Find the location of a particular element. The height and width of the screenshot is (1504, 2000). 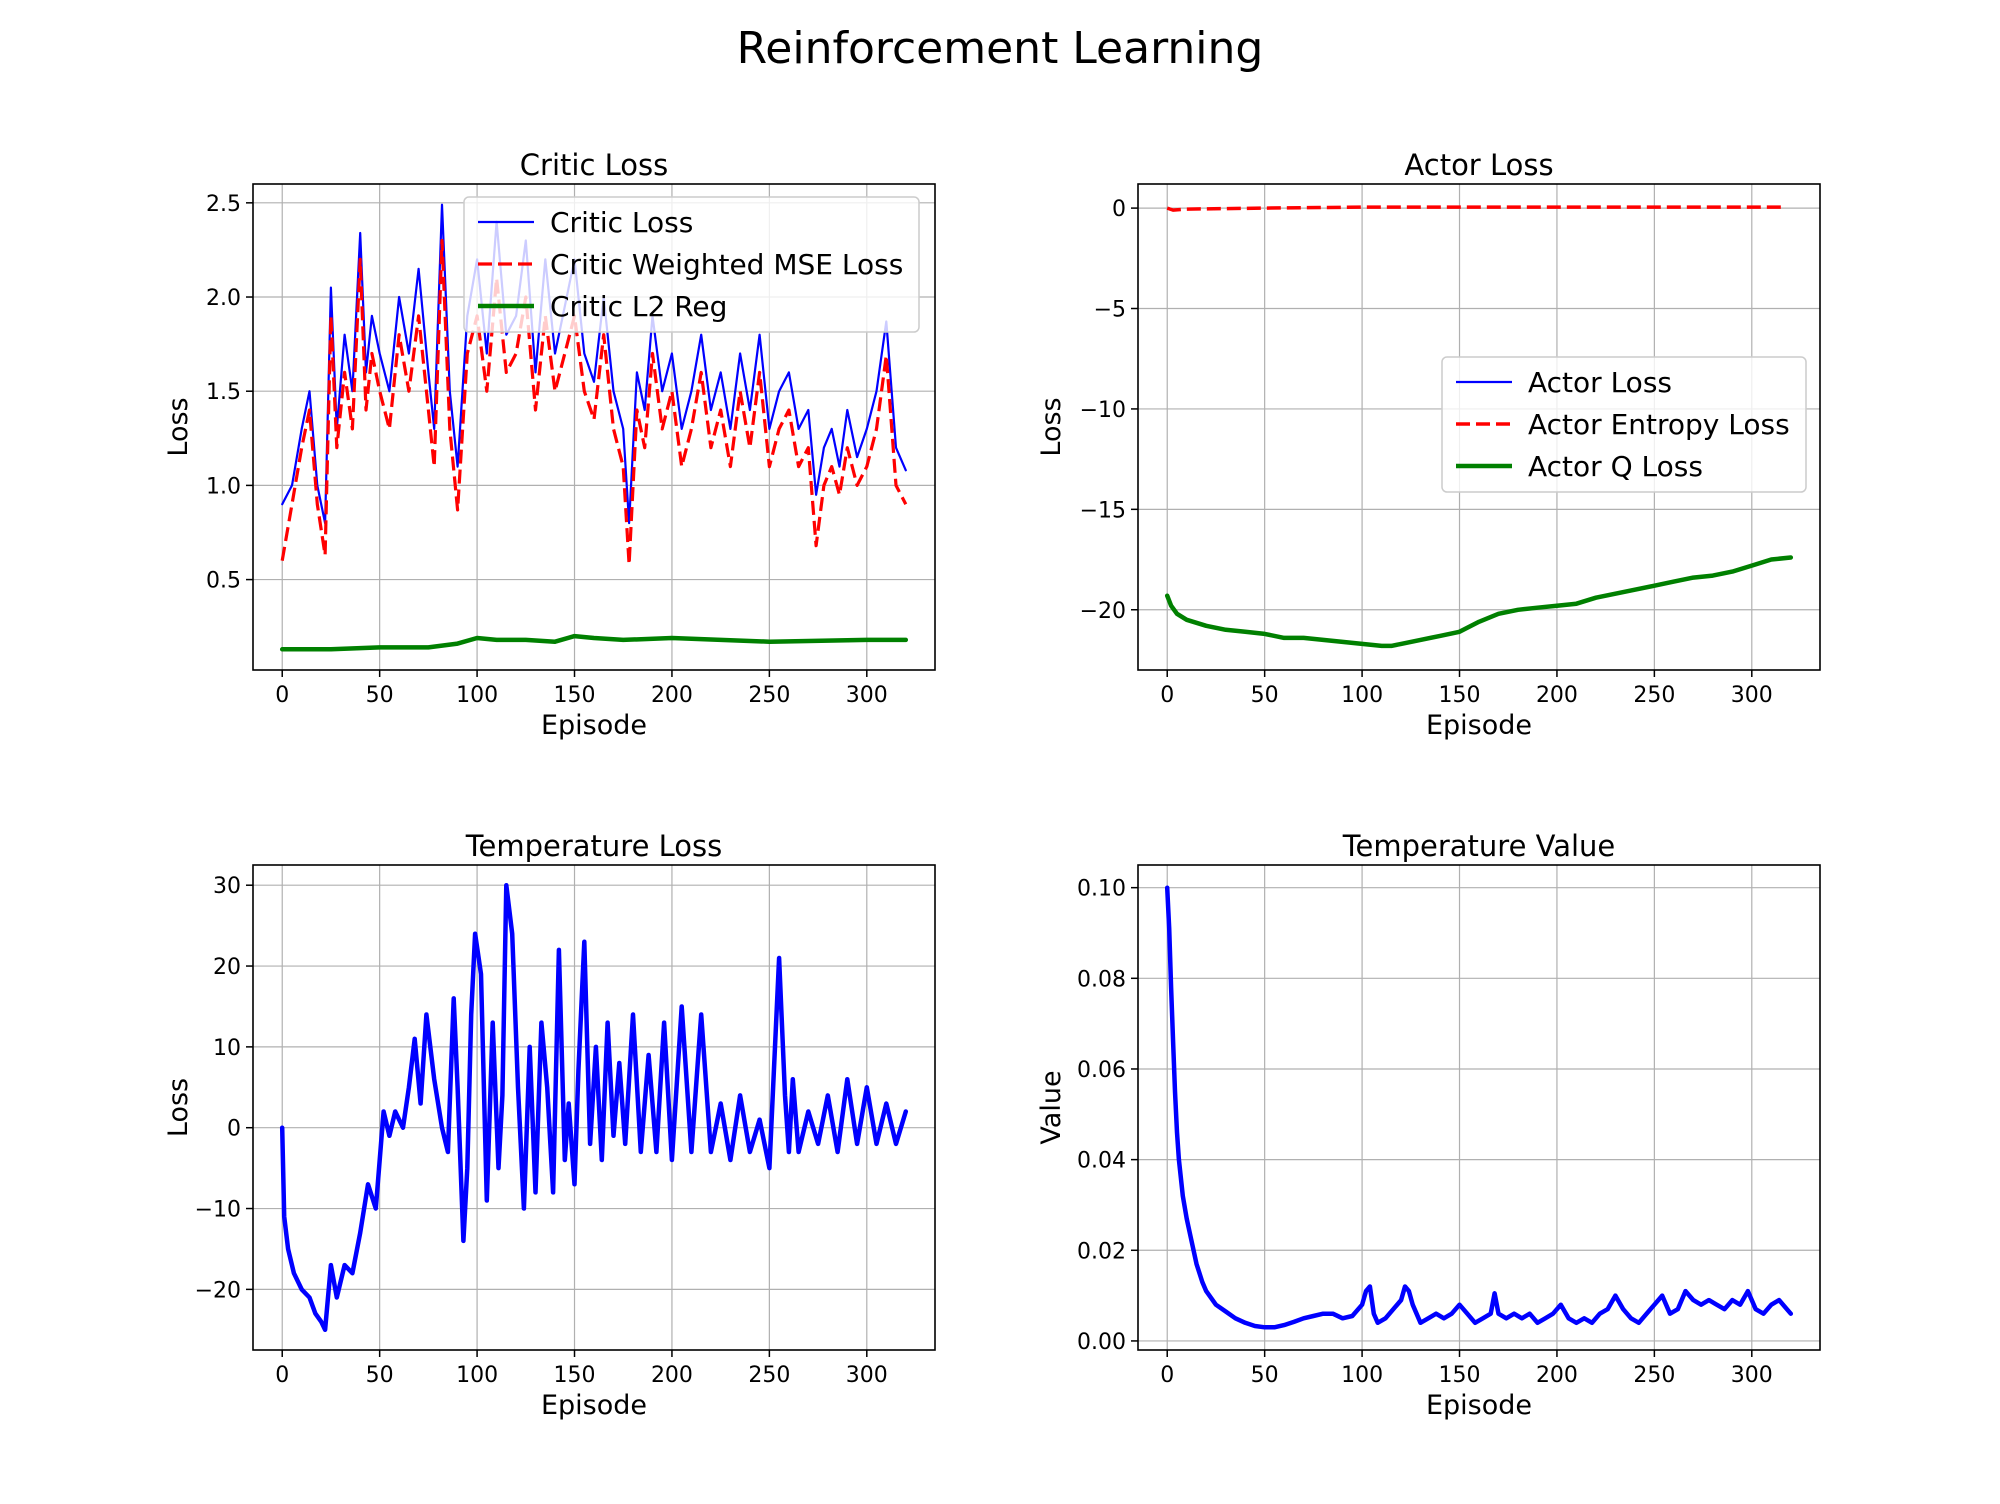

legend-label: Critic Weighted MSE Loss is located at coordinates (726, 264).